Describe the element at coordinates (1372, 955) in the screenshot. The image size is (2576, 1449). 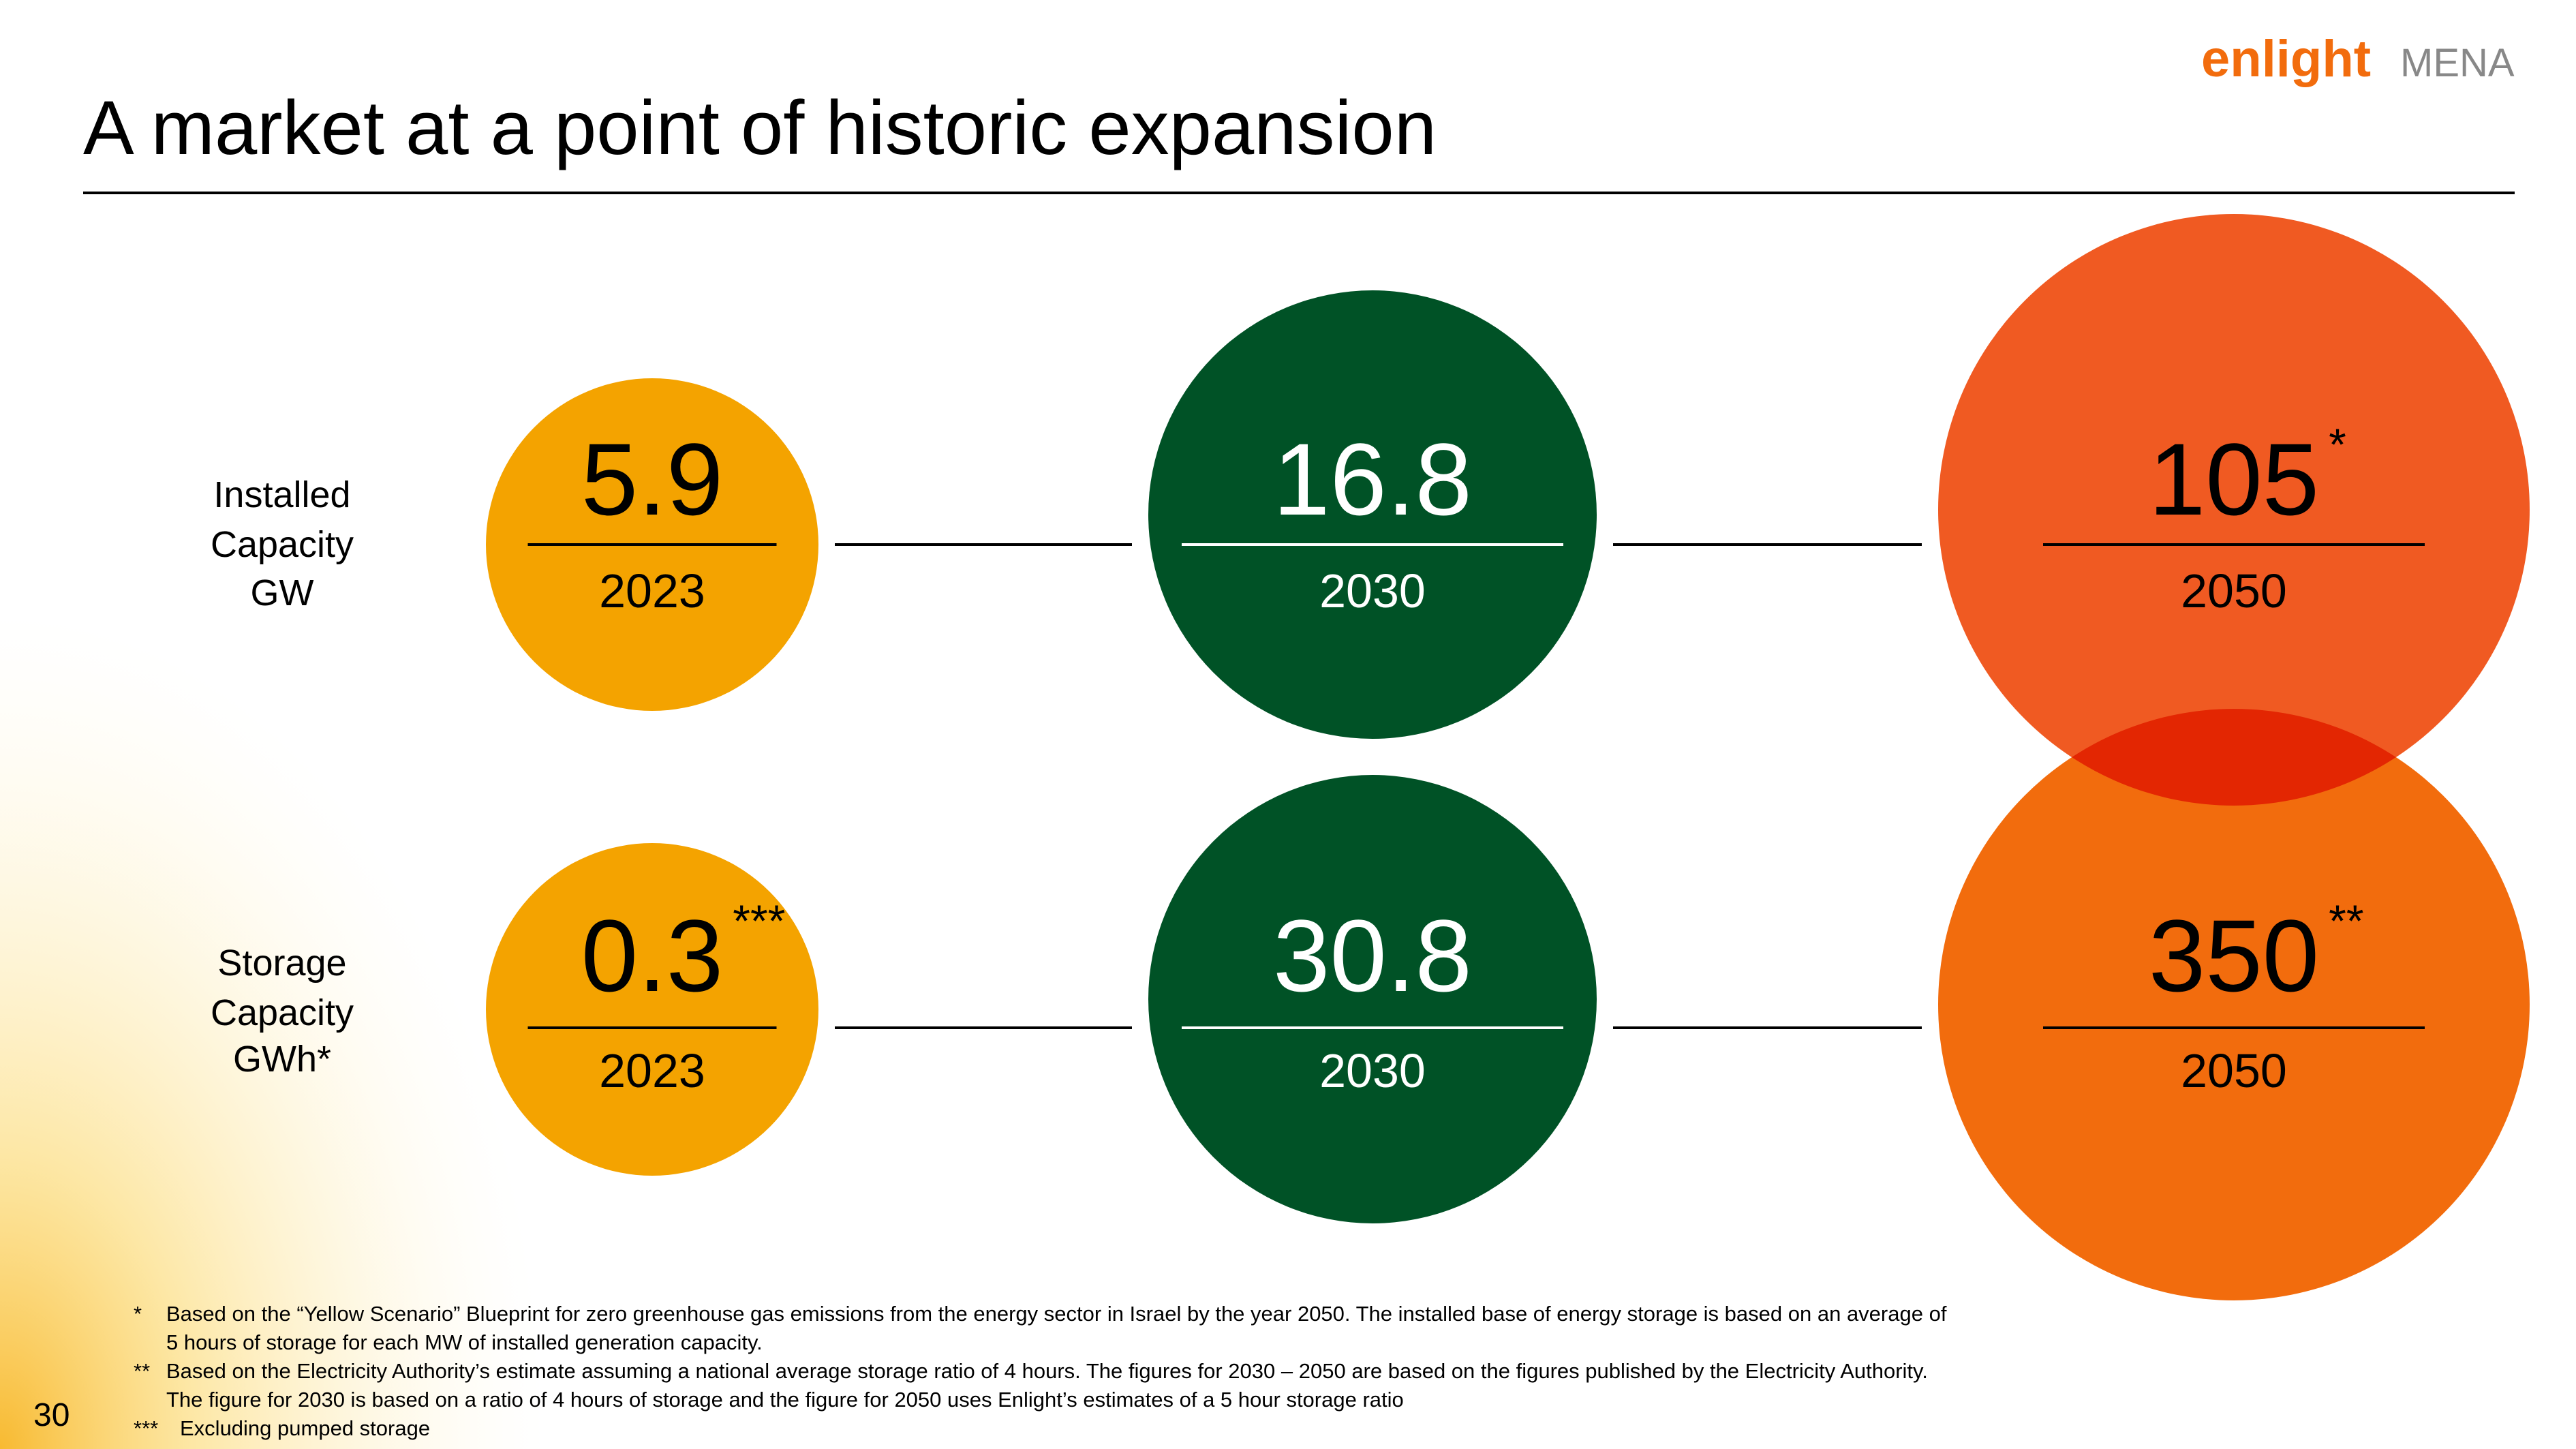
I see `cell-value: 30.8` at that location.